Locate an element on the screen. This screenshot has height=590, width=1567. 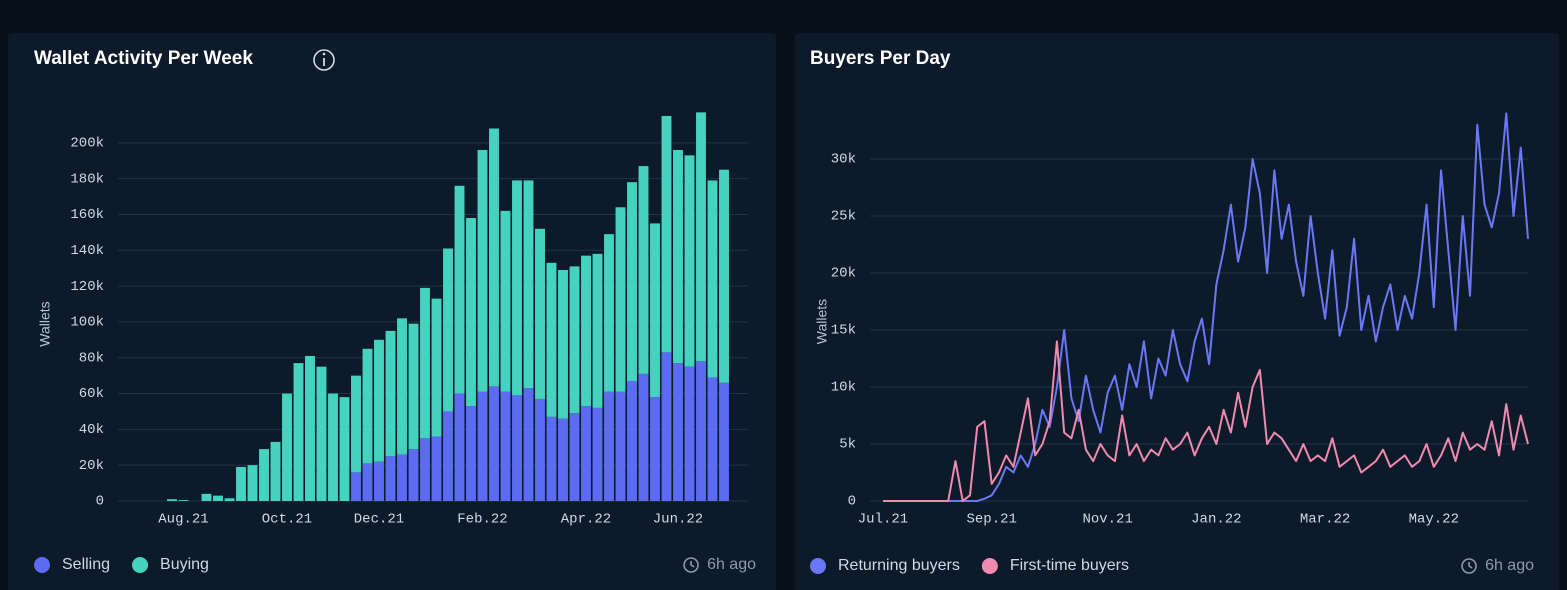
x-tick-label: Dec.21 is located at coordinates (379, 520).